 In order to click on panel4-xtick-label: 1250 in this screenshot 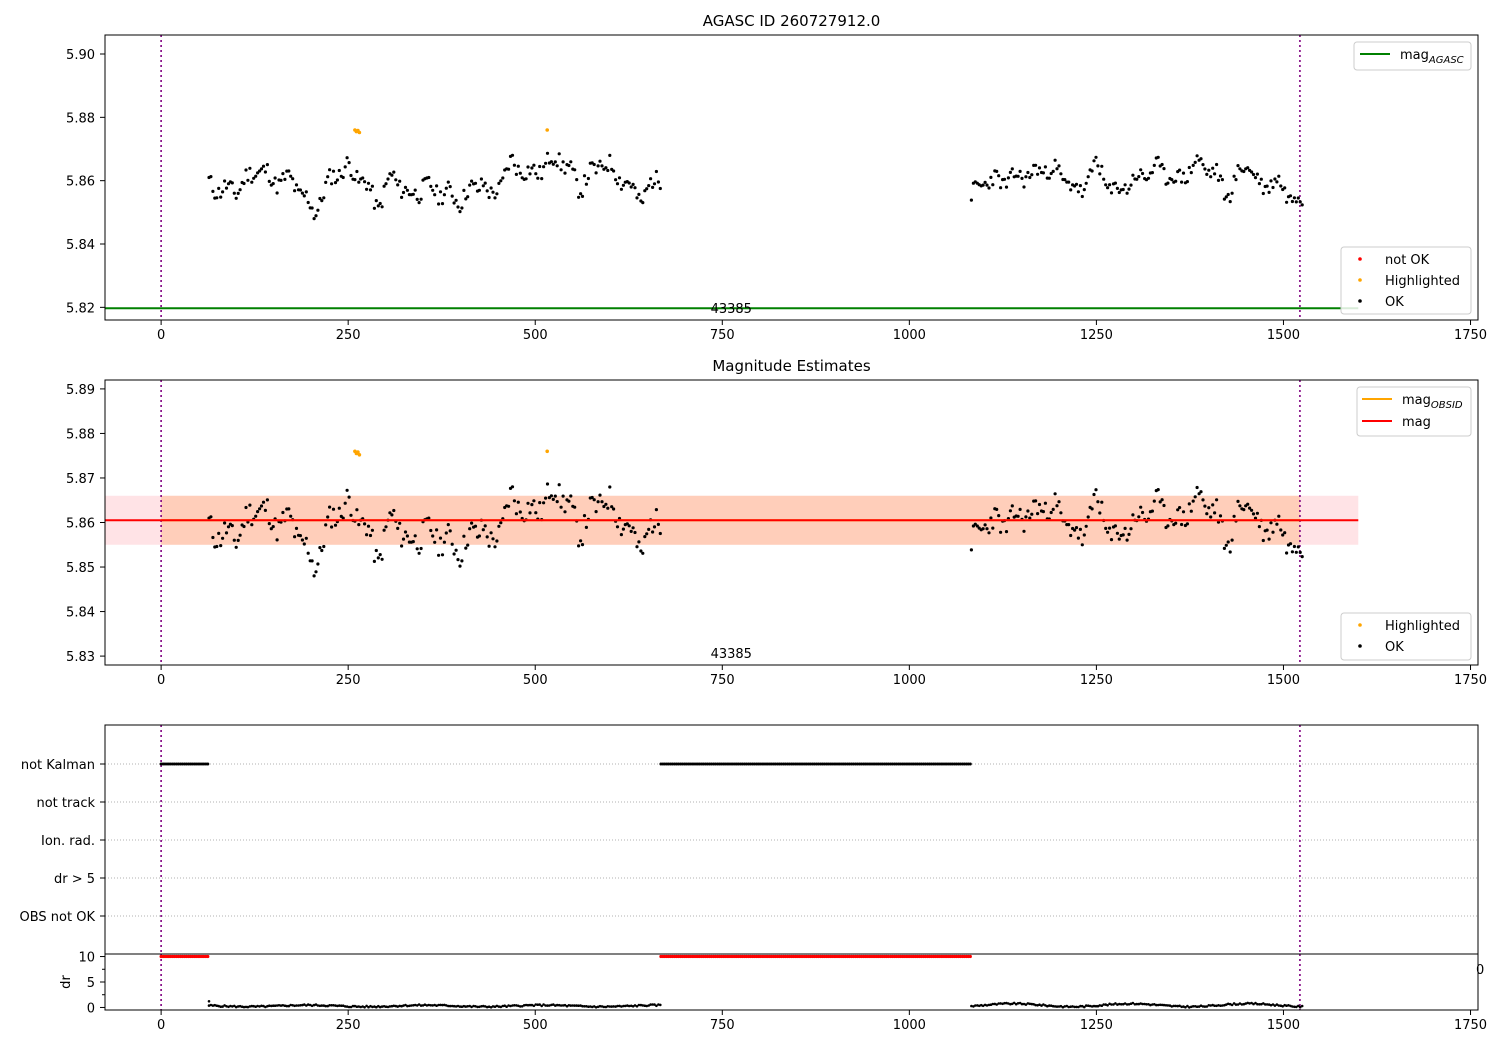, I will do `click(1096, 1025)`.